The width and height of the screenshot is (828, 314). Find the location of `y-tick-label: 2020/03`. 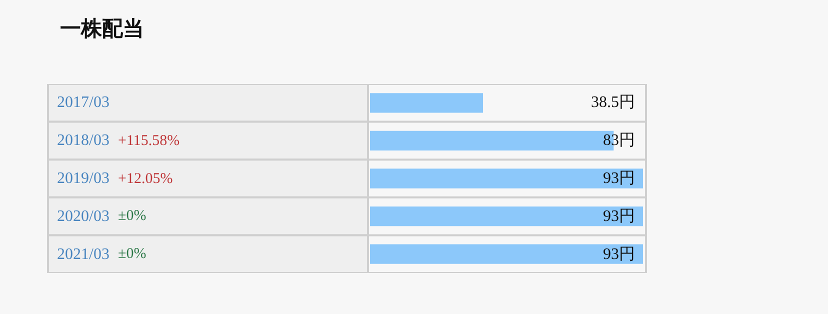

y-tick-label: 2020/03 is located at coordinates (83, 216).